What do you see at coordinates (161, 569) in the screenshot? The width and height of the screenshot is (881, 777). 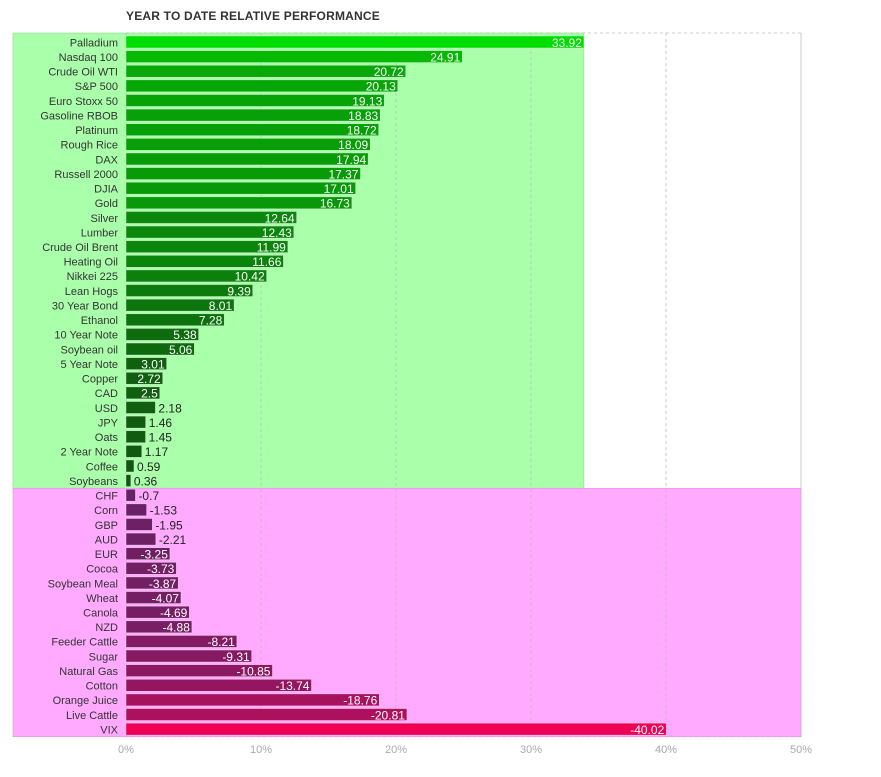 I see `value-label: -3.73` at bounding box center [161, 569].